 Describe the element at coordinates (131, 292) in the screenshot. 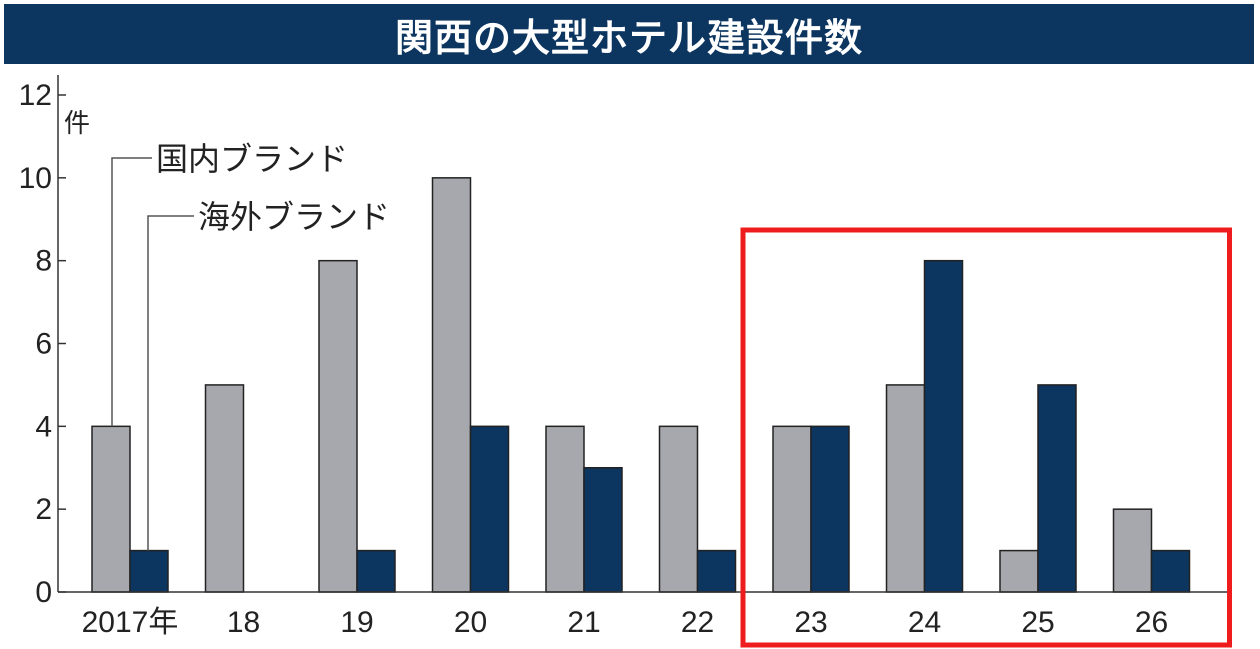

I see `legend-leader-domestic` at that location.